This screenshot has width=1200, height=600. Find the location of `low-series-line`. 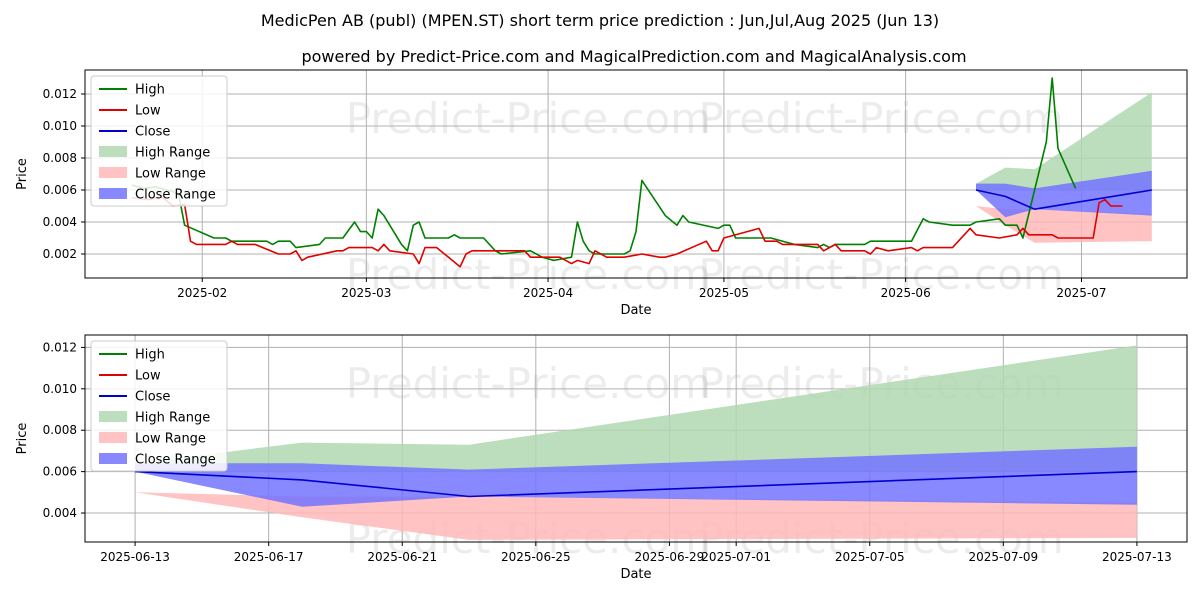

low-series-line is located at coordinates (627, 231).